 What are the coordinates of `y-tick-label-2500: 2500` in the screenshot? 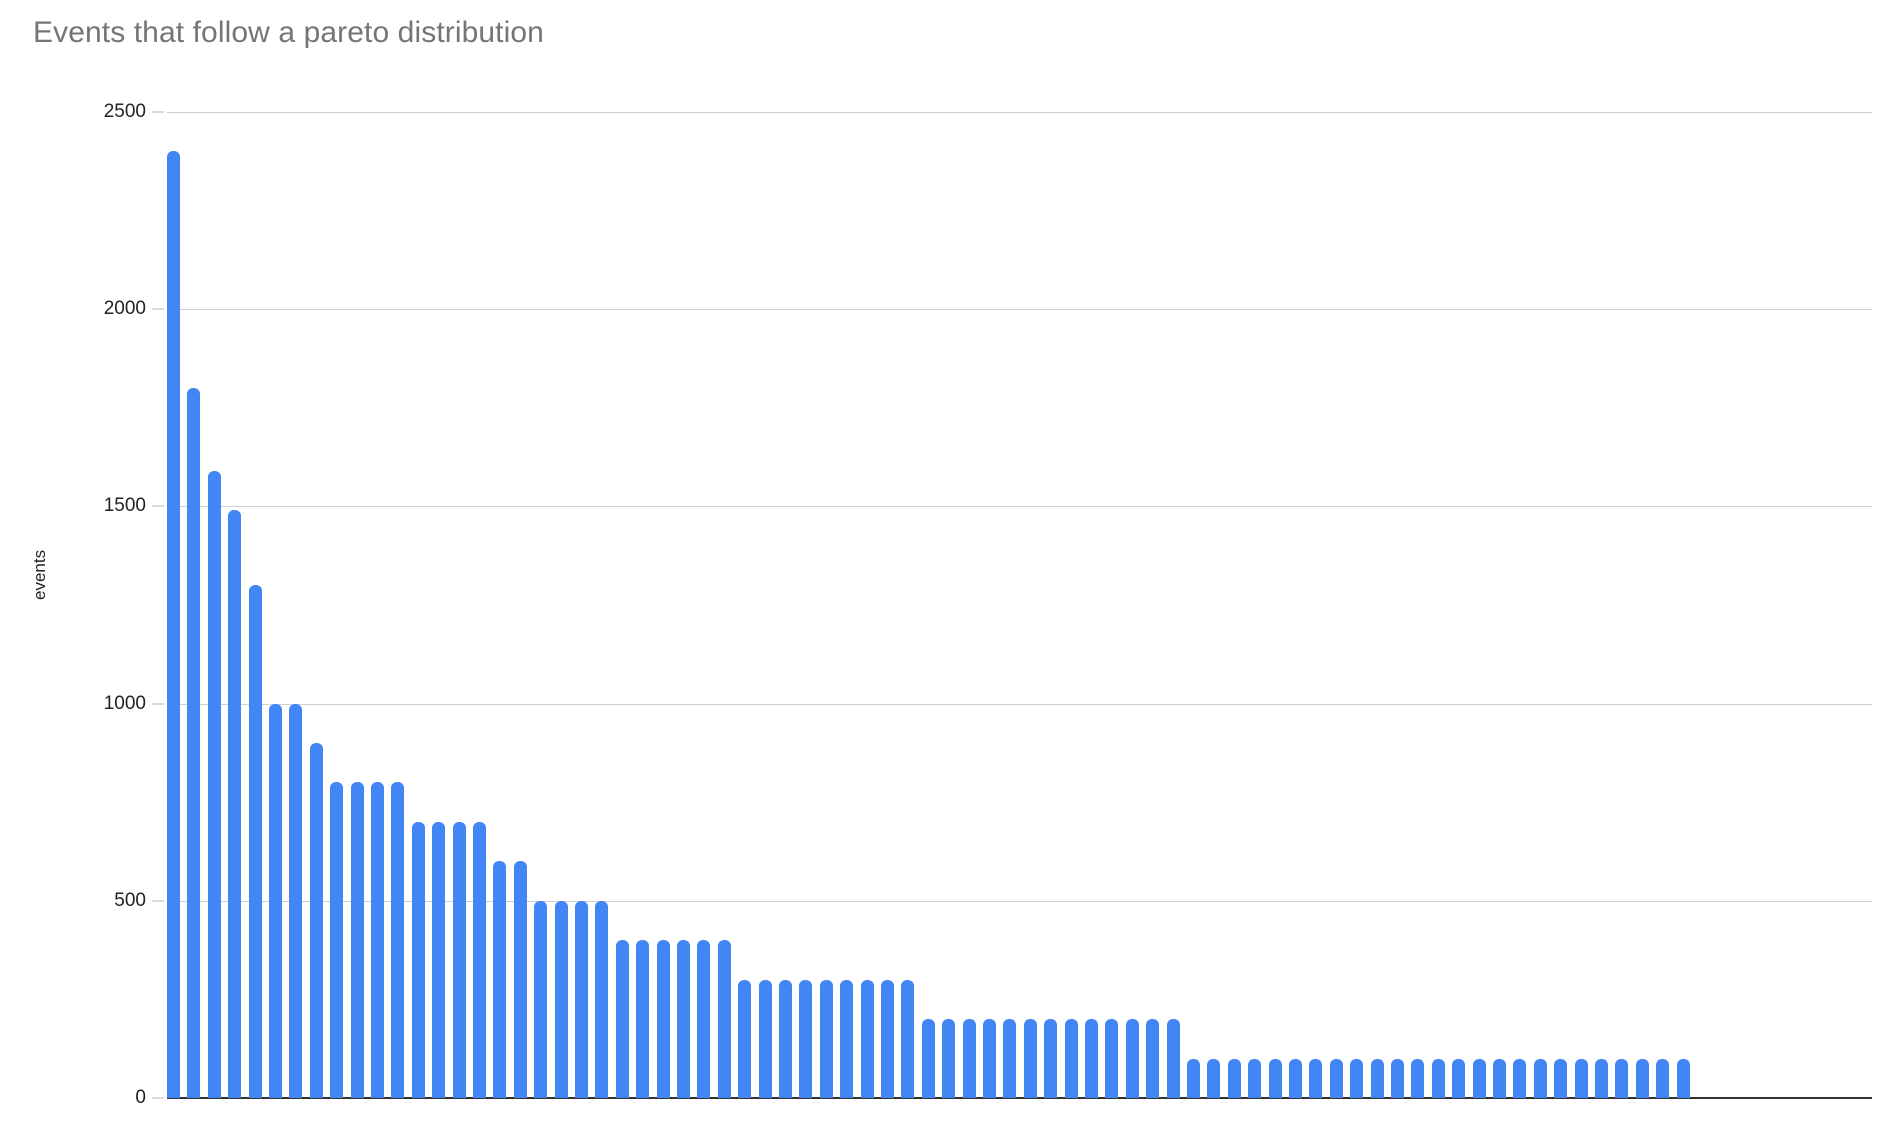 It's located at (124, 111).